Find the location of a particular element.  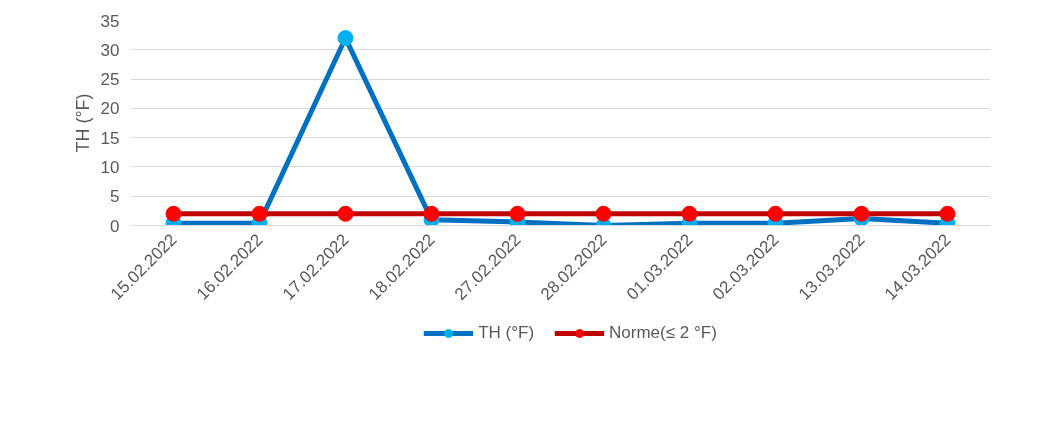

y-tick-label: 20 is located at coordinates (110, 109).